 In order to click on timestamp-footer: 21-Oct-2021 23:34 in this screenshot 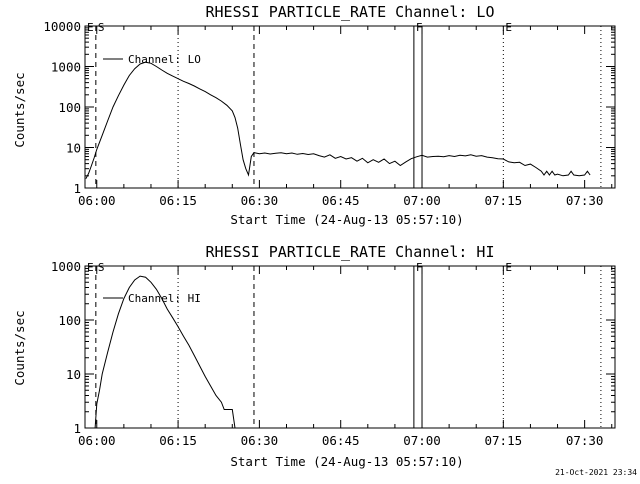, I will do `click(596, 472)`.